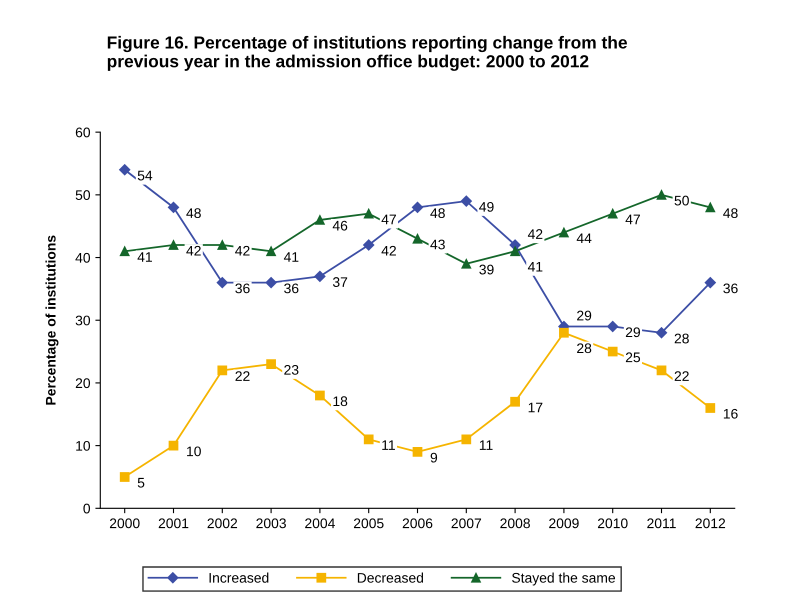 This screenshot has height=598, width=796. Describe the element at coordinates (535, 407) in the screenshot. I see `data-label: 17` at that location.